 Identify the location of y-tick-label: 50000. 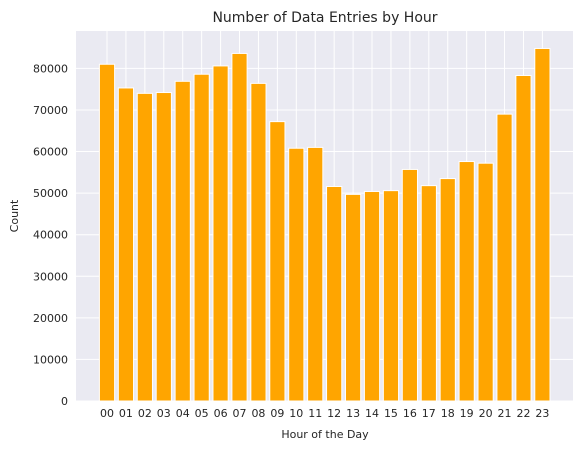
(50, 193).